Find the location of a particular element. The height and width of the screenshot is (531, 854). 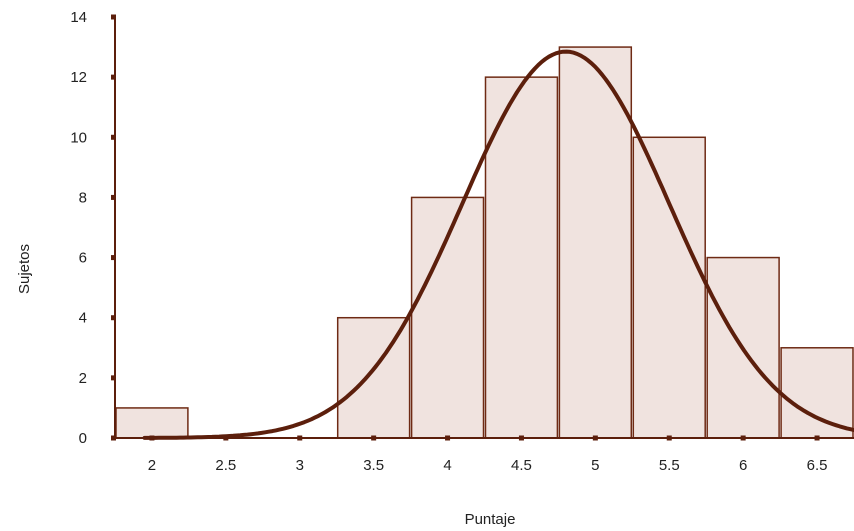

x-tick-label: 4.5 is located at coordinates (521, 465).